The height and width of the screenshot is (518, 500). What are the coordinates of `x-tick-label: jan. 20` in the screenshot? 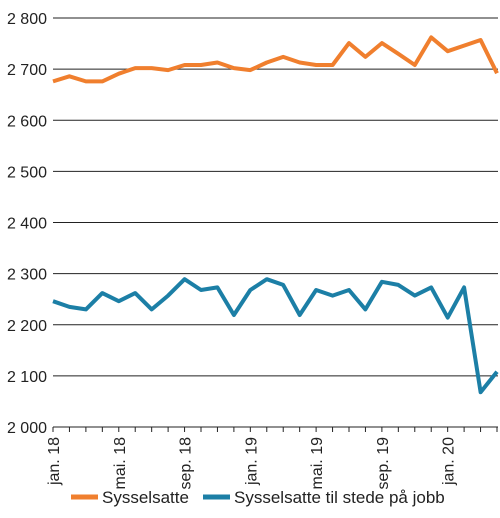 It's located at (449, 461).